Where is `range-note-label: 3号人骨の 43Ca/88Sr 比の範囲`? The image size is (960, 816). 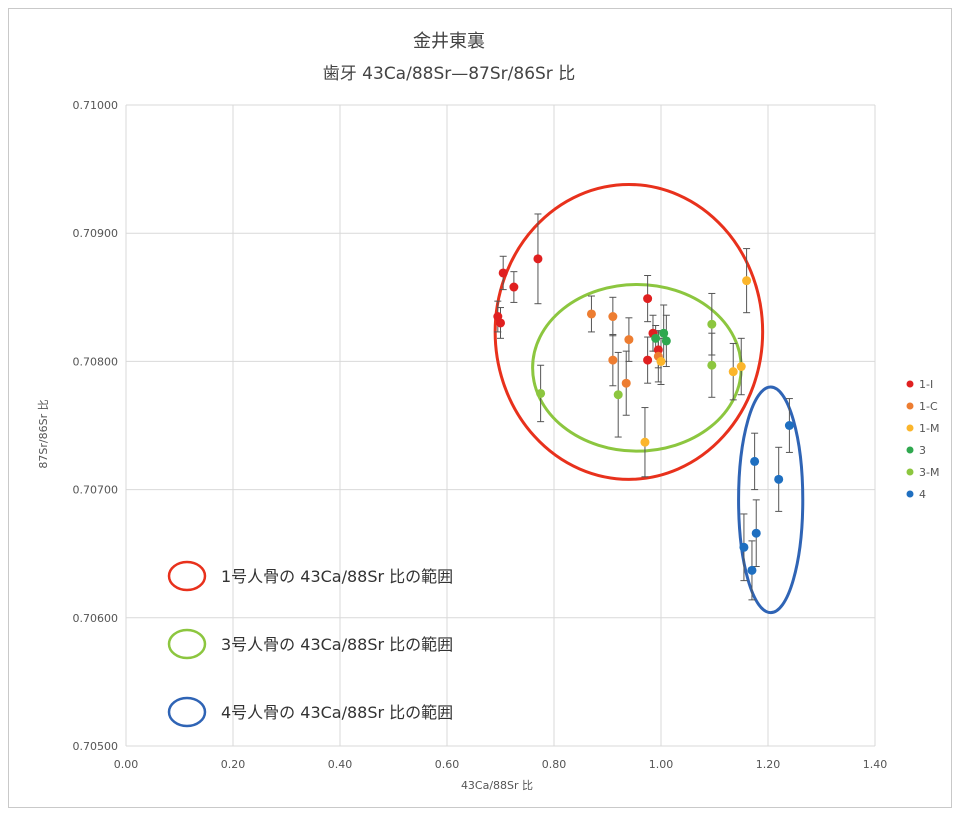
range-note-label: 3号人骨の 43Ca/88Sr 比の範囲 is located at coordinates (337, 644).